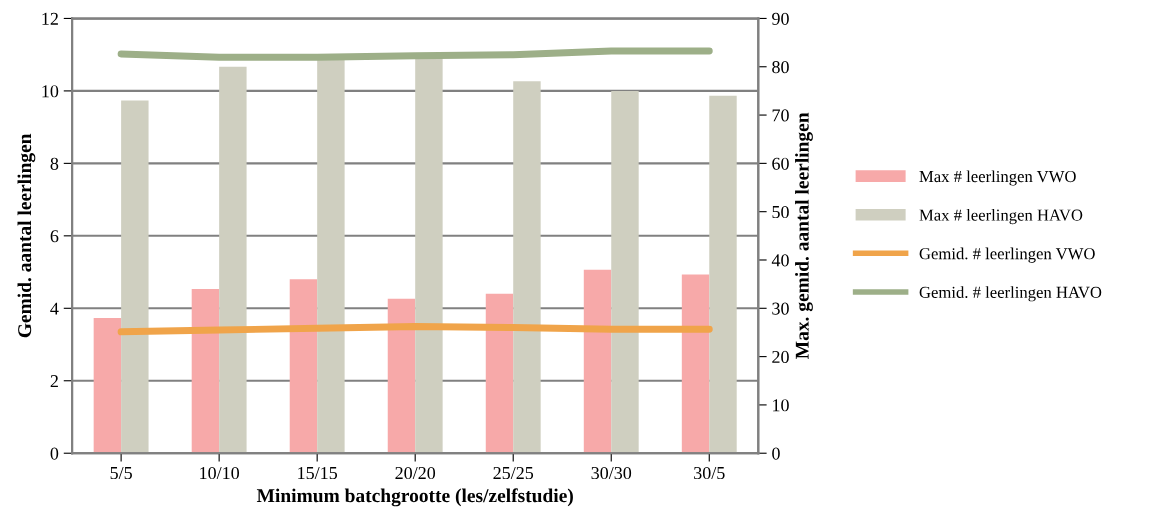 This screenshot has height=527, width=1163. What do you see at coordinates (780, 163) in the screenshot?
I see `y2-tick-label: 60` at bounding box center [780, 163].